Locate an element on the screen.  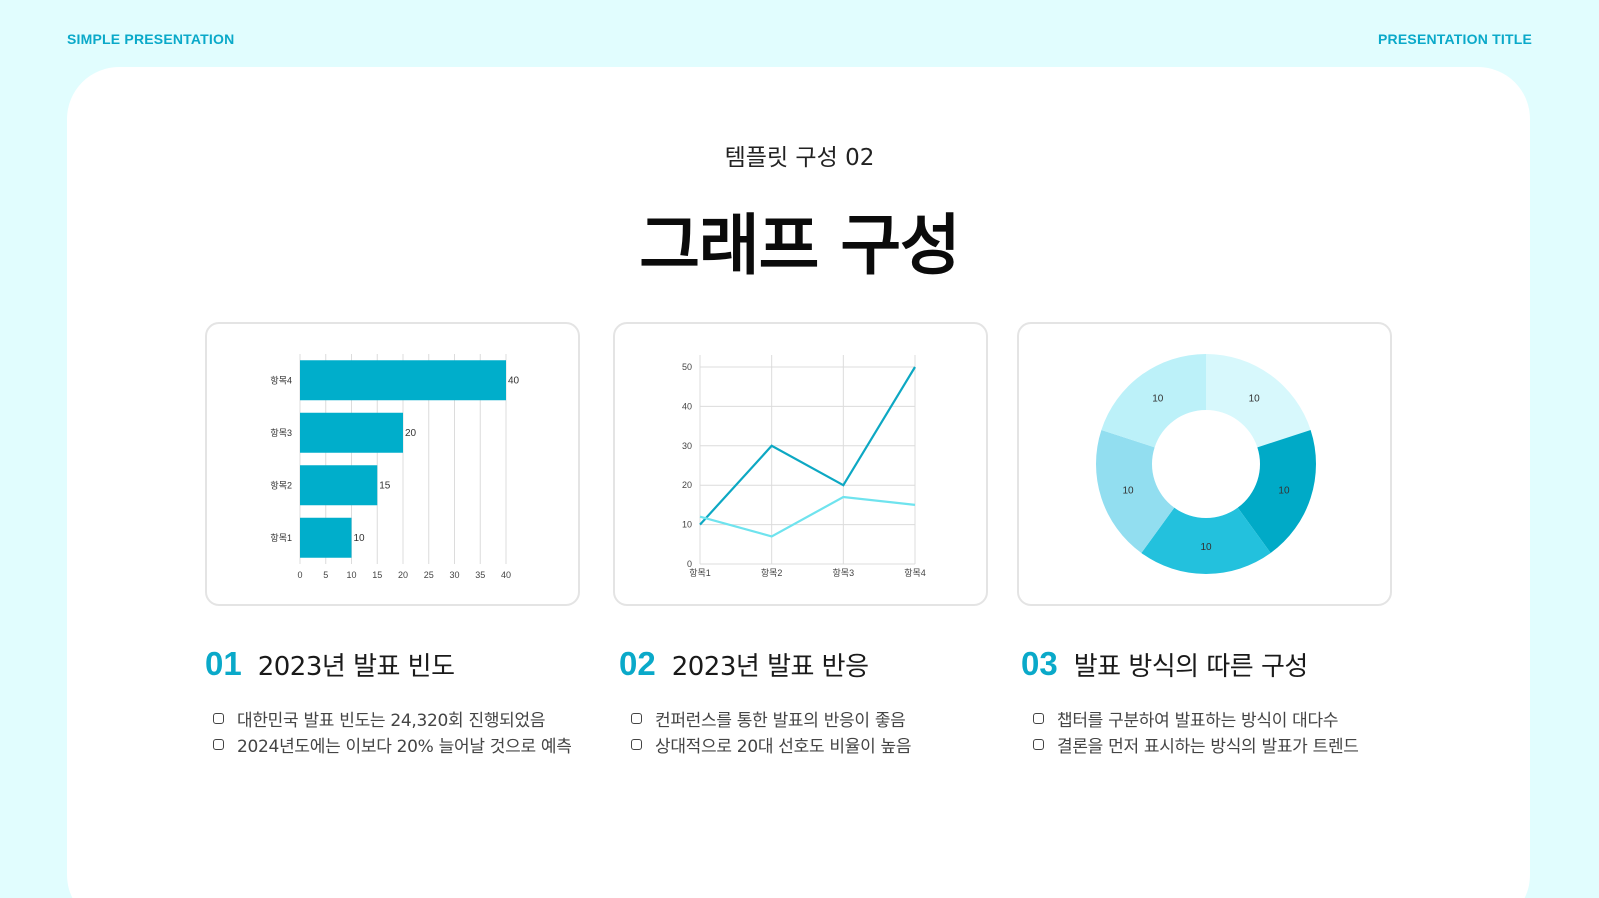
bullet-text: 결론을 먼저 표시하는 방식의 발표가 트렌드 is located at coordinates (1208, 746).